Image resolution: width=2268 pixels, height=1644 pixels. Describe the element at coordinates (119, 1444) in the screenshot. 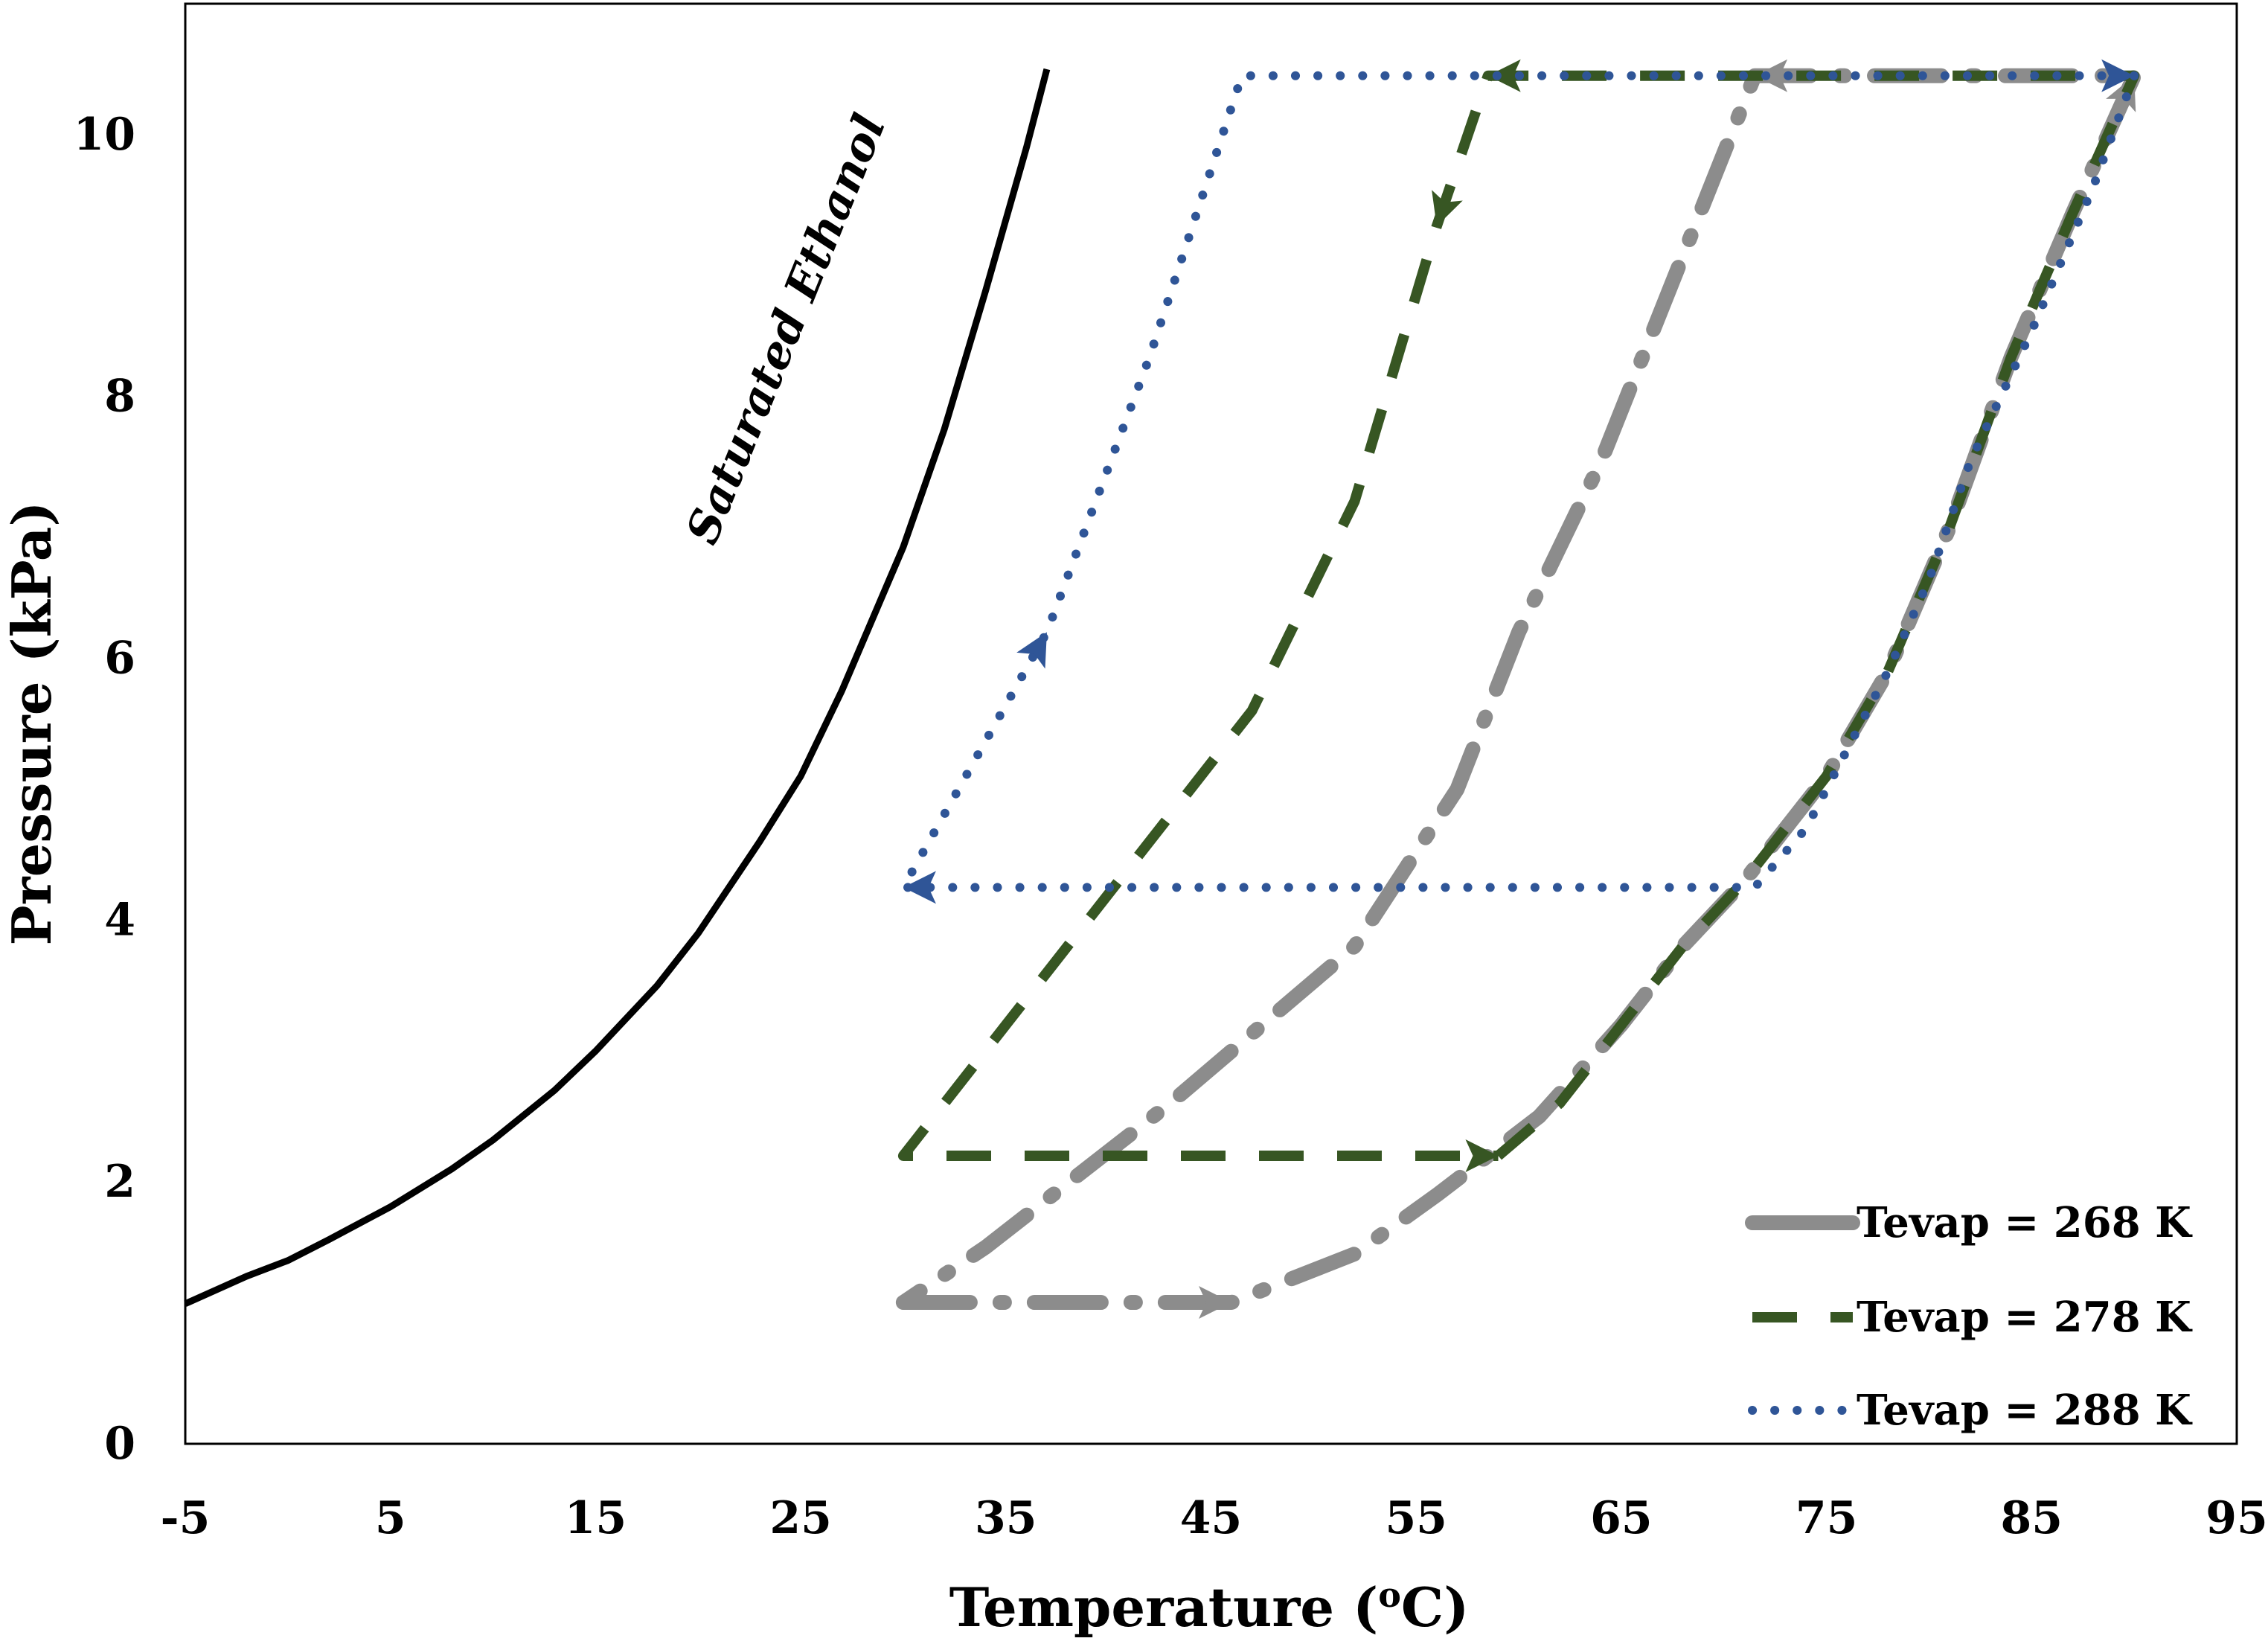

I see `y-tick-label: 0` at that location.